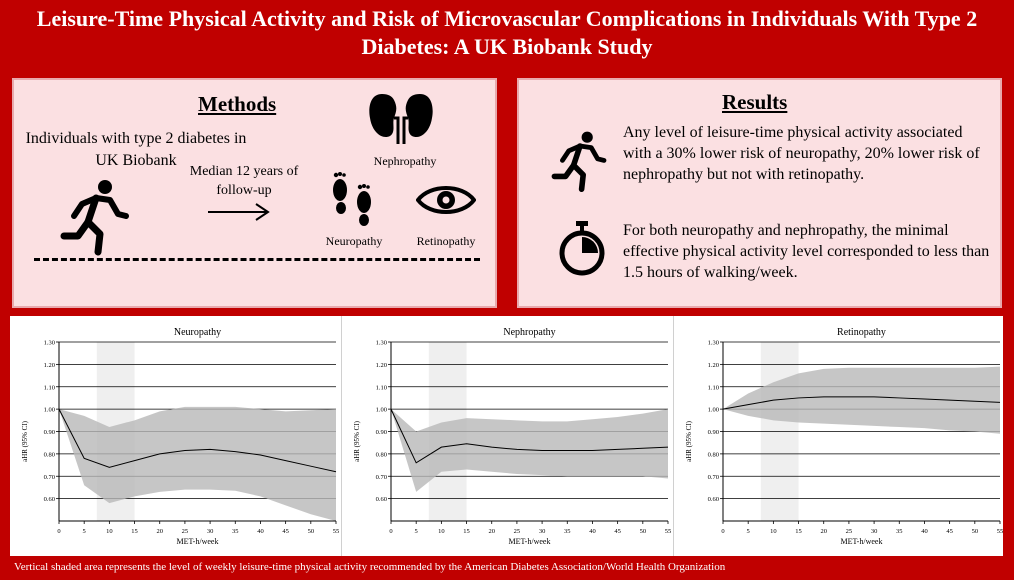 This screenshot has height=580, width=1014. I want to click on chart-title: Retinopathy, so click(861, 332).